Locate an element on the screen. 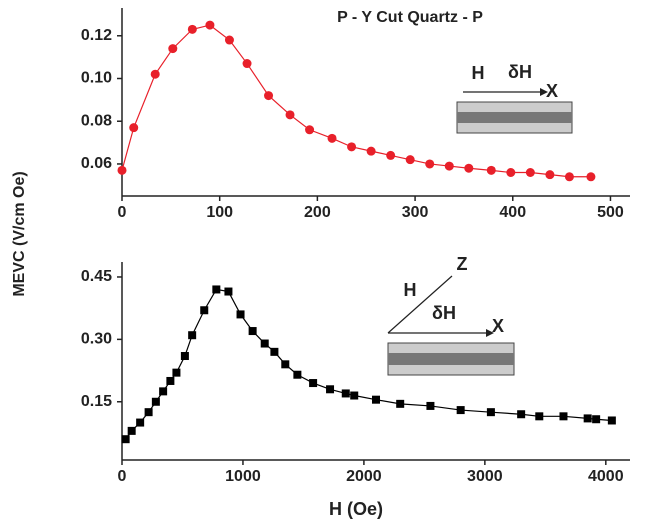  arrow is located at coordinates (420, 304).